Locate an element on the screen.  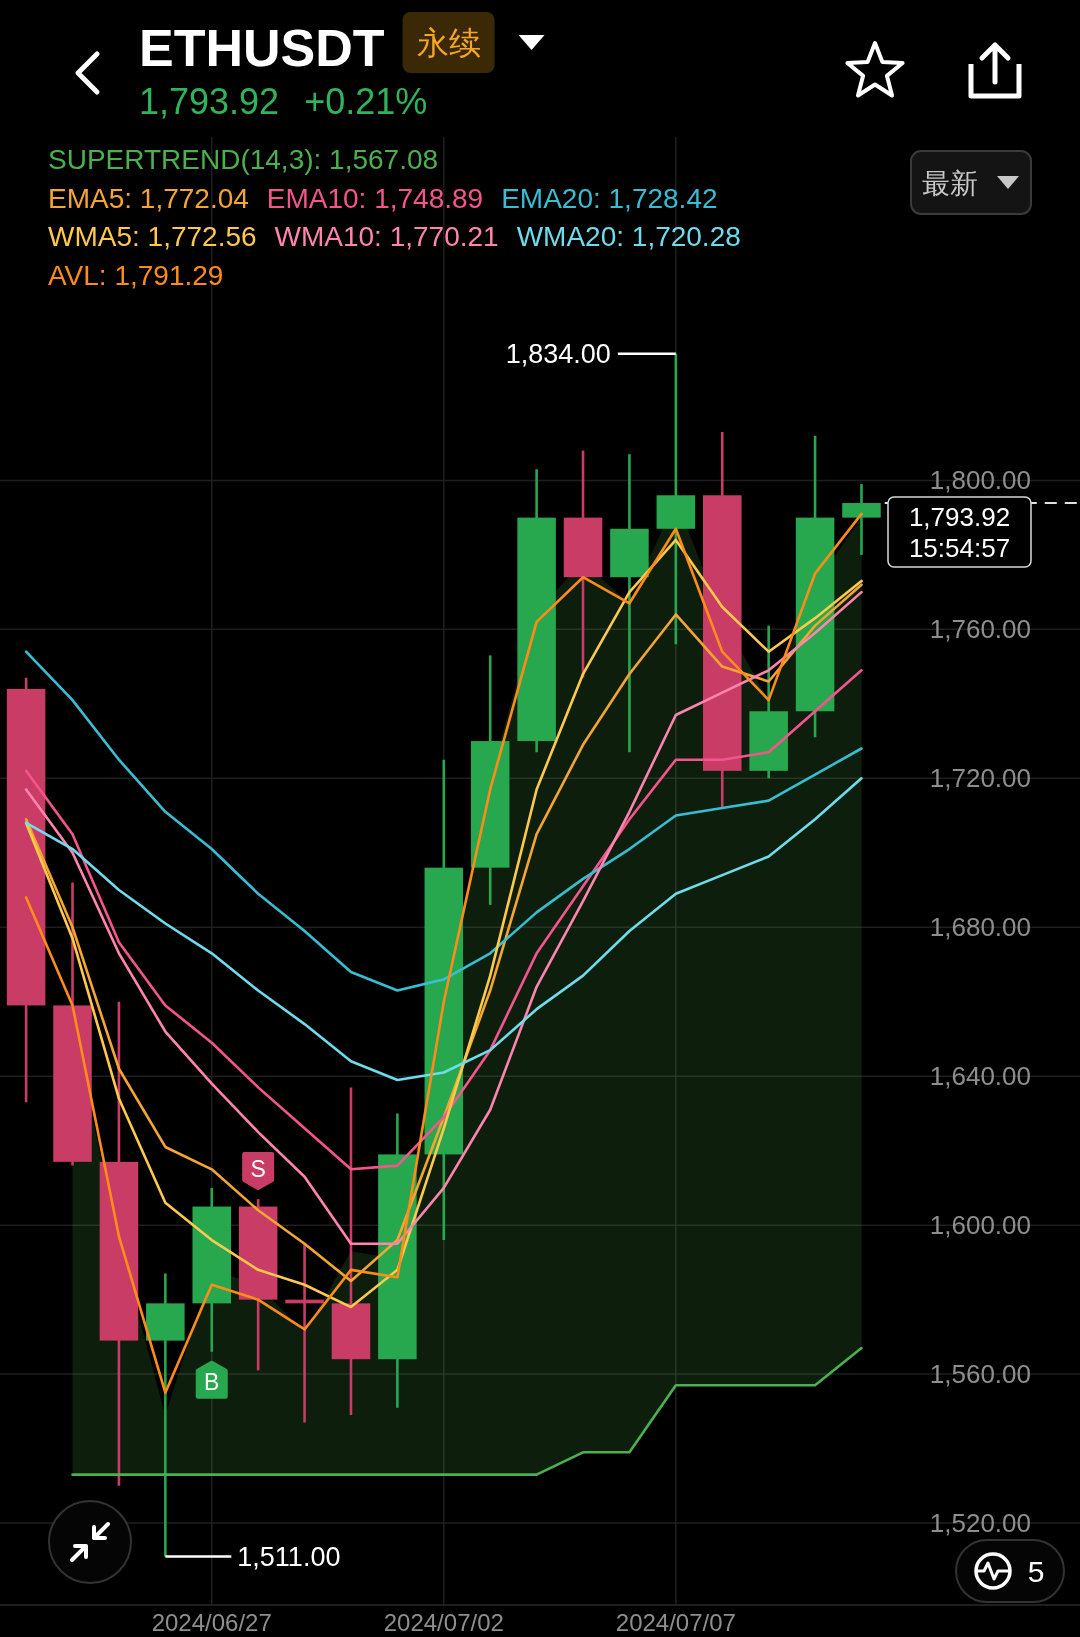
text: EMA20: 1,728.42 is located at coordinates (609, 198).